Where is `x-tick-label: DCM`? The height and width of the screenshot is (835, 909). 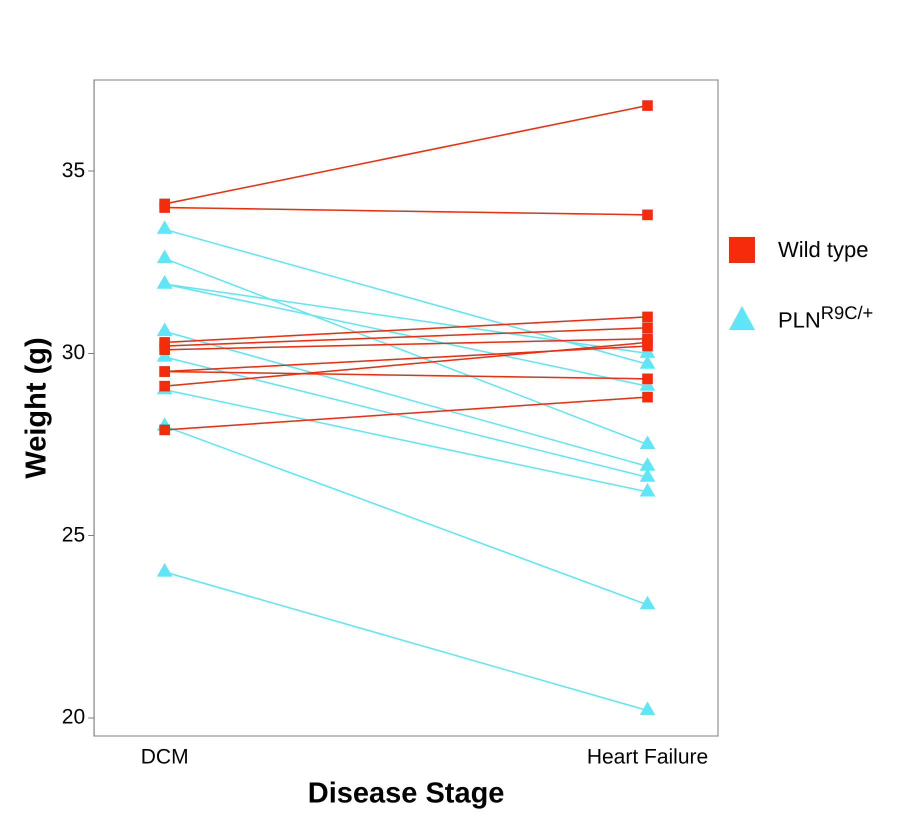
x-tick-label: DCM is located at coordinates (164, 756).